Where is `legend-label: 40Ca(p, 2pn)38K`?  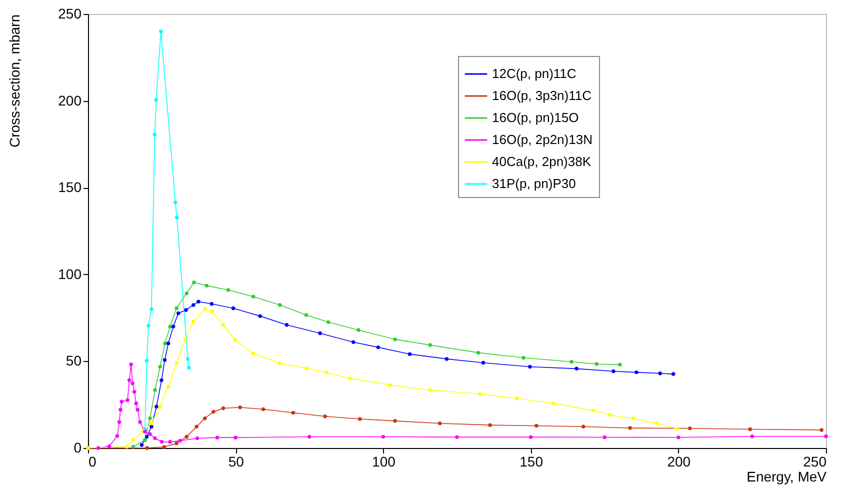 legend-label: 40Ca(p, 2pn)38K is located at coordinates (542, 161).